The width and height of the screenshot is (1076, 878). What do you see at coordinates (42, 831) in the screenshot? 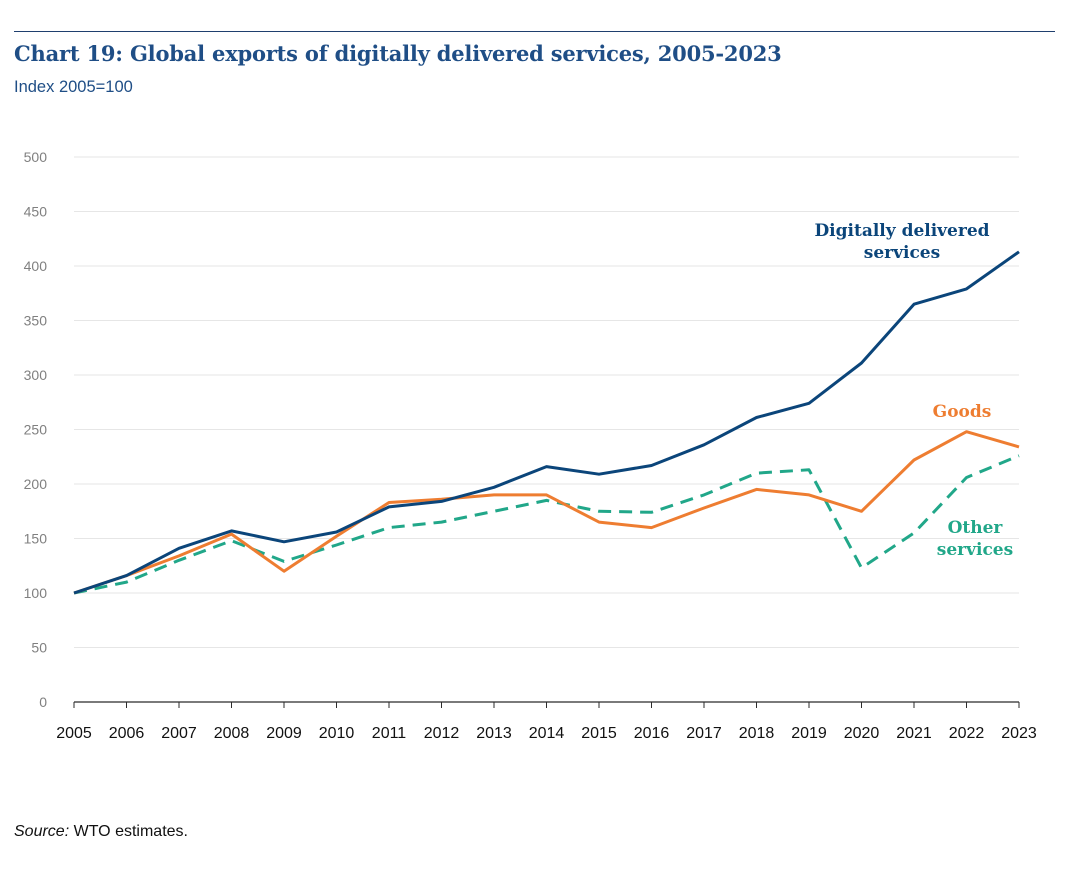
I see `source-label: Source:` at bounding box center [42, 831].